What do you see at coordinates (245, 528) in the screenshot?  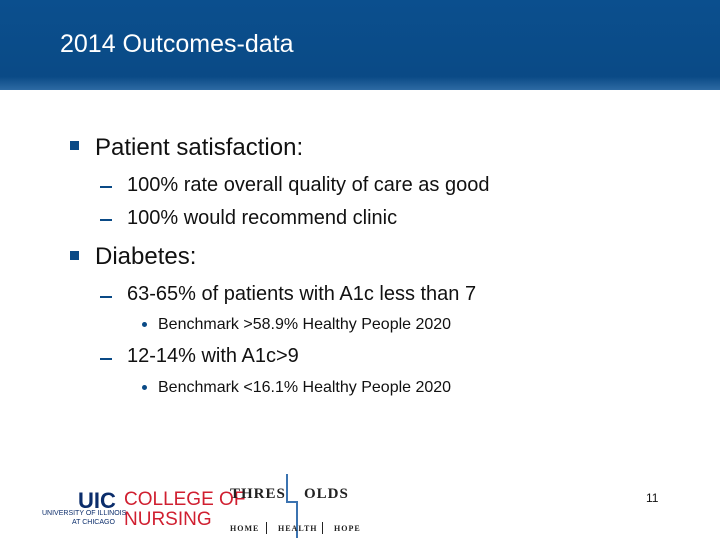 I see `tagline-word: HOME` at bounding box center [245, 528].